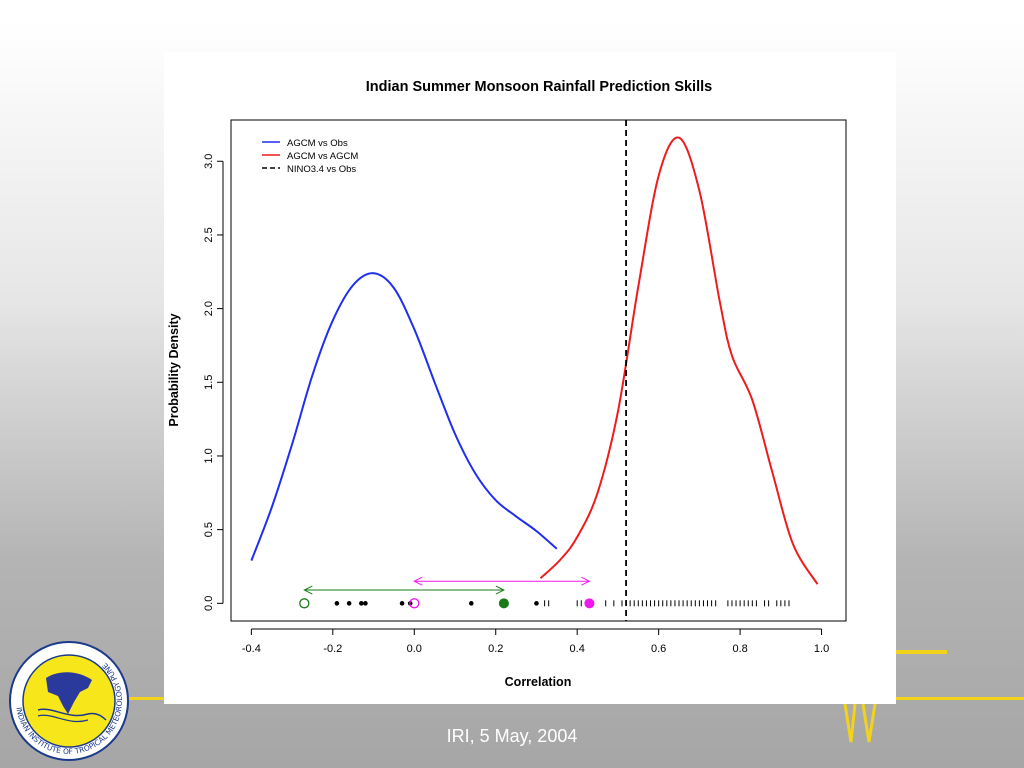 The height and width of the screenshot is (768, 1024). I want to click on y-axis: 0.0 0.5 1.0 1.5 2.0 2.5 3.0, so click(213, 382).